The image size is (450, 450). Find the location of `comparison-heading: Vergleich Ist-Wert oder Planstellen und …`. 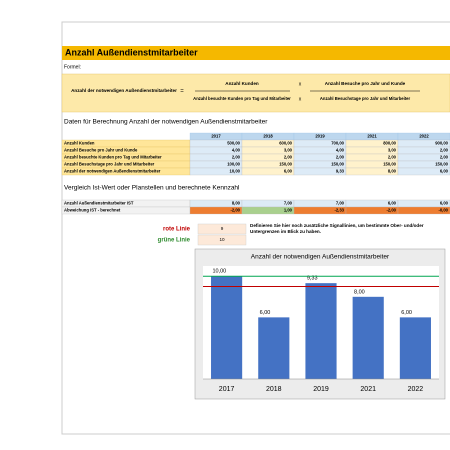

comparison-heading: Vergleich Ist-Wert oder Planstellen und … is located at coordinates (152, 188).